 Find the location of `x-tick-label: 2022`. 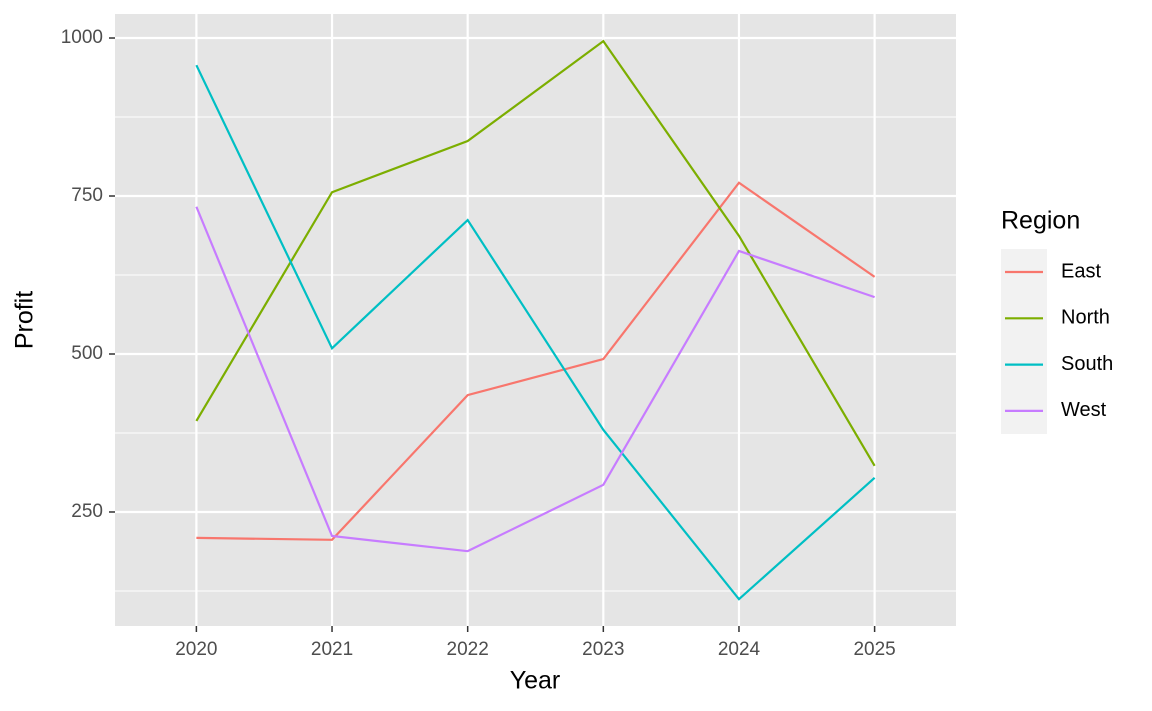

x-tick-label: 2022 is located at coordinates (468, 649).